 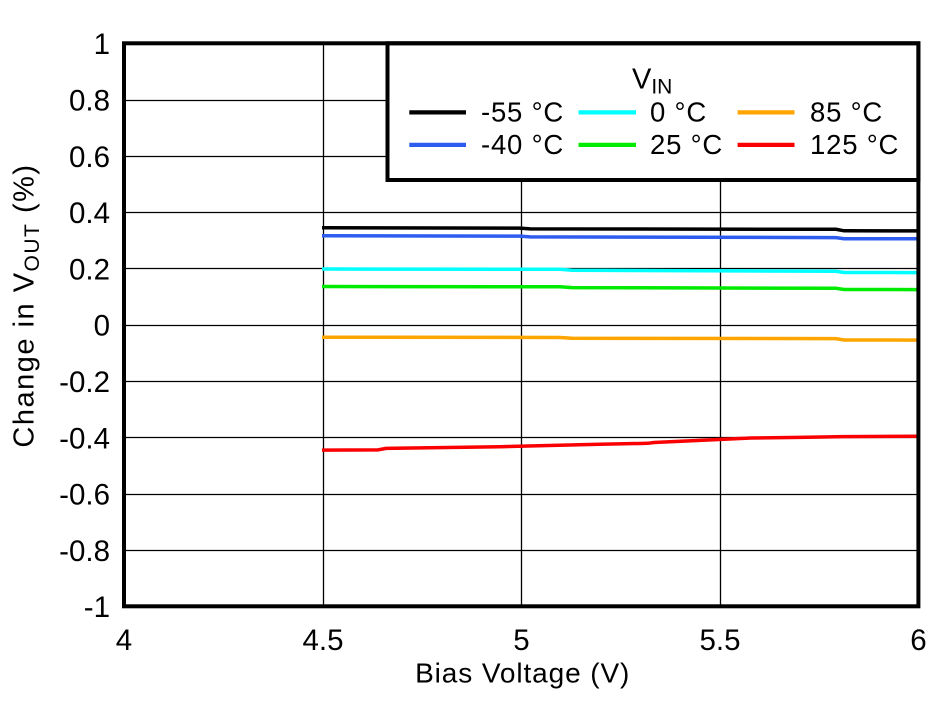 I want to click on svg-text: 5, so click(x=521, y=640).